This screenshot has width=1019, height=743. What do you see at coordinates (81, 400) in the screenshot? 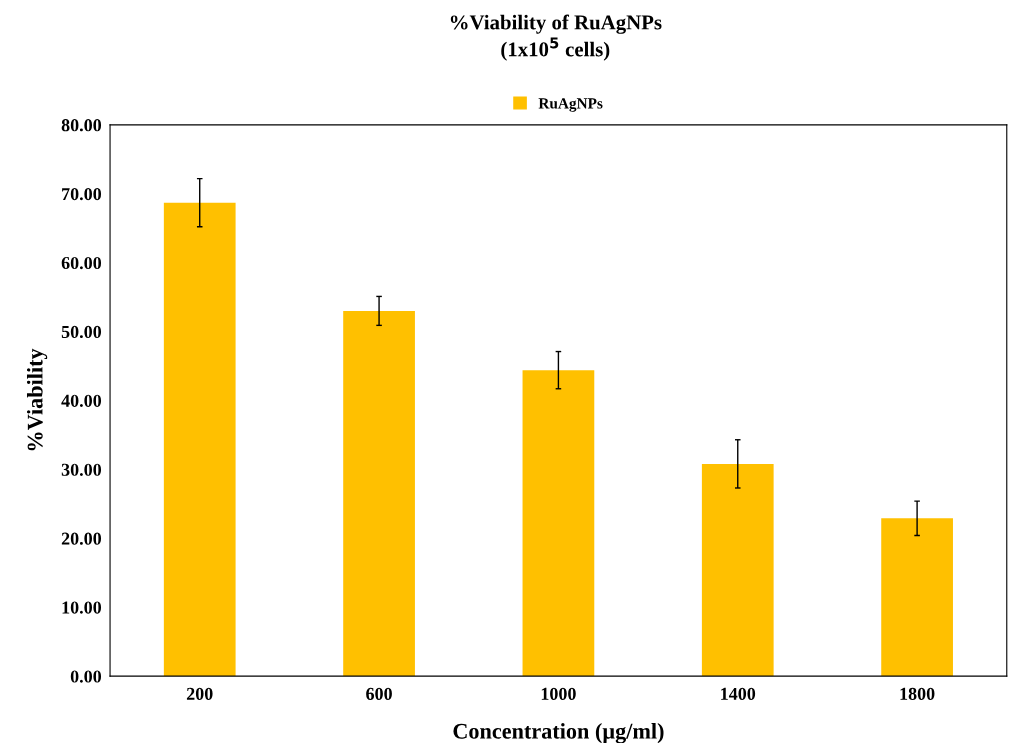
I see `y-tick-label: 40.00` at bounding box center [81, 400].